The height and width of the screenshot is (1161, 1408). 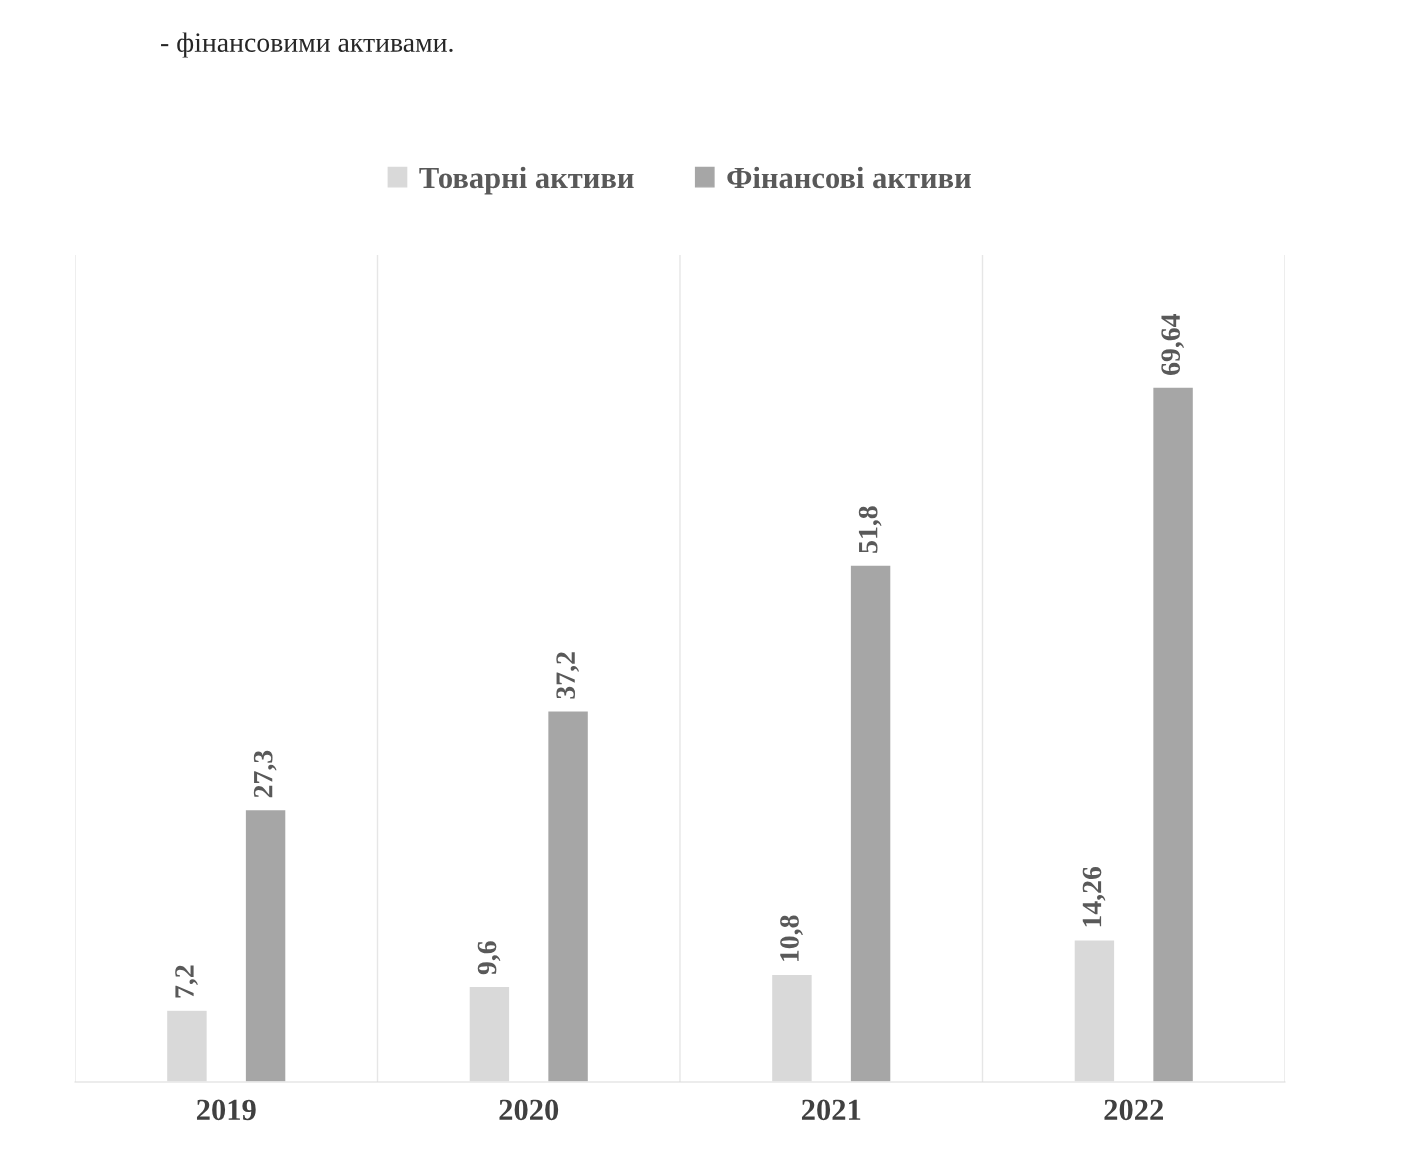 What do you see at coordinates (849, 177) in the screenshot?
I see `legend-label: Фінансові активи` at bounding box center [849, 177].